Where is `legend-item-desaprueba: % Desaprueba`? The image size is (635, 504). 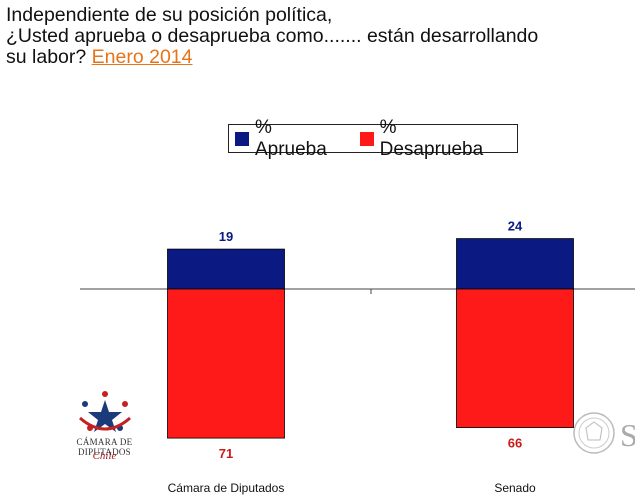 legend-item-desaprueba: % Desaprueba is located at coordinates (432, 138).